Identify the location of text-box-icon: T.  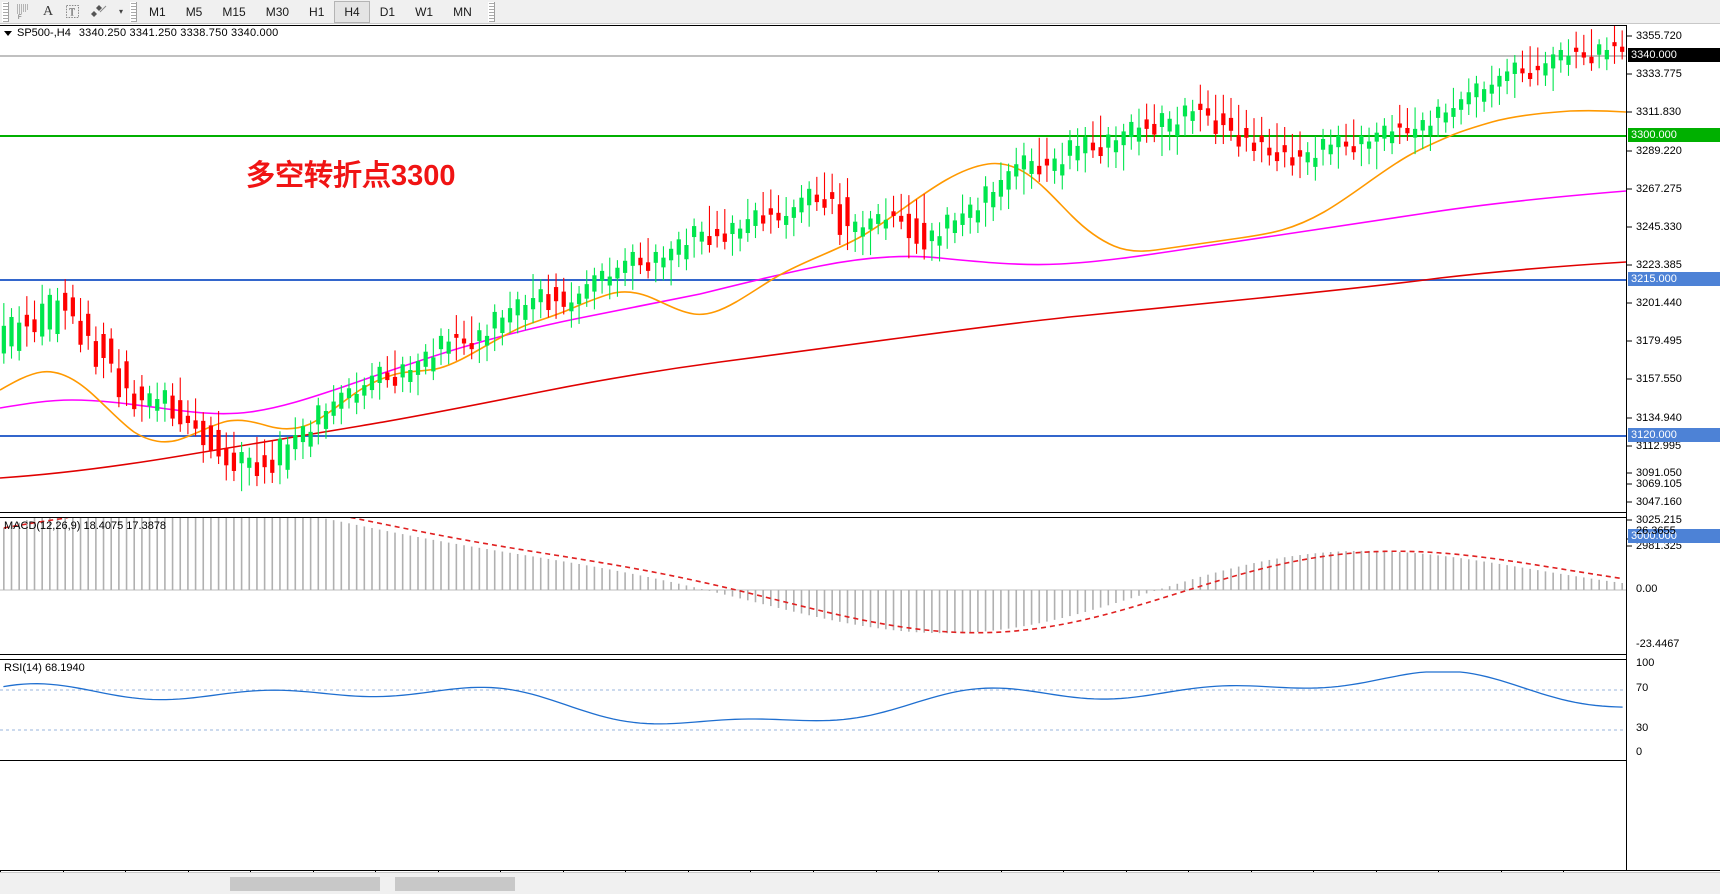
(72, 12).